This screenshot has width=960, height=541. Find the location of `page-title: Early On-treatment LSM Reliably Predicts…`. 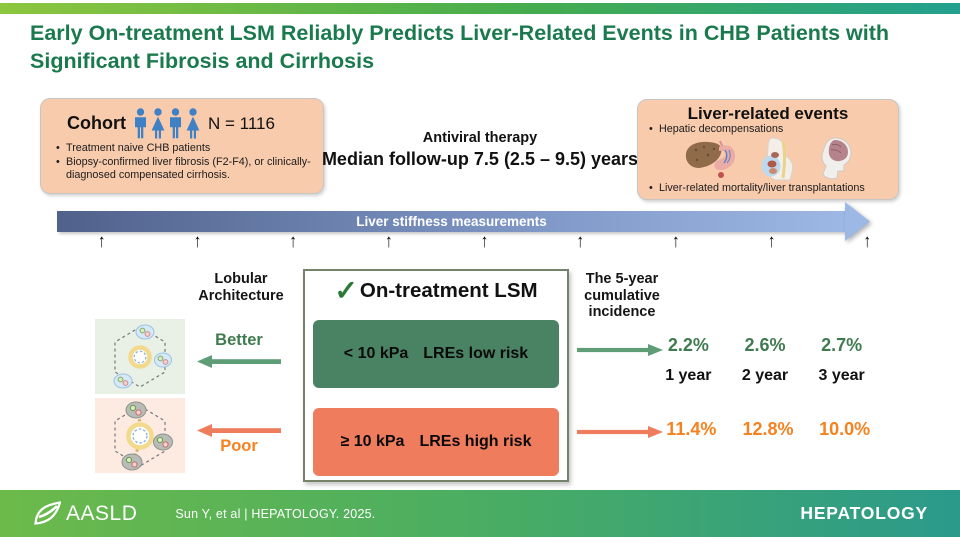

page-title: Early On-treatment LSM Reliably Predicts… is located at coordinates (460, 47).